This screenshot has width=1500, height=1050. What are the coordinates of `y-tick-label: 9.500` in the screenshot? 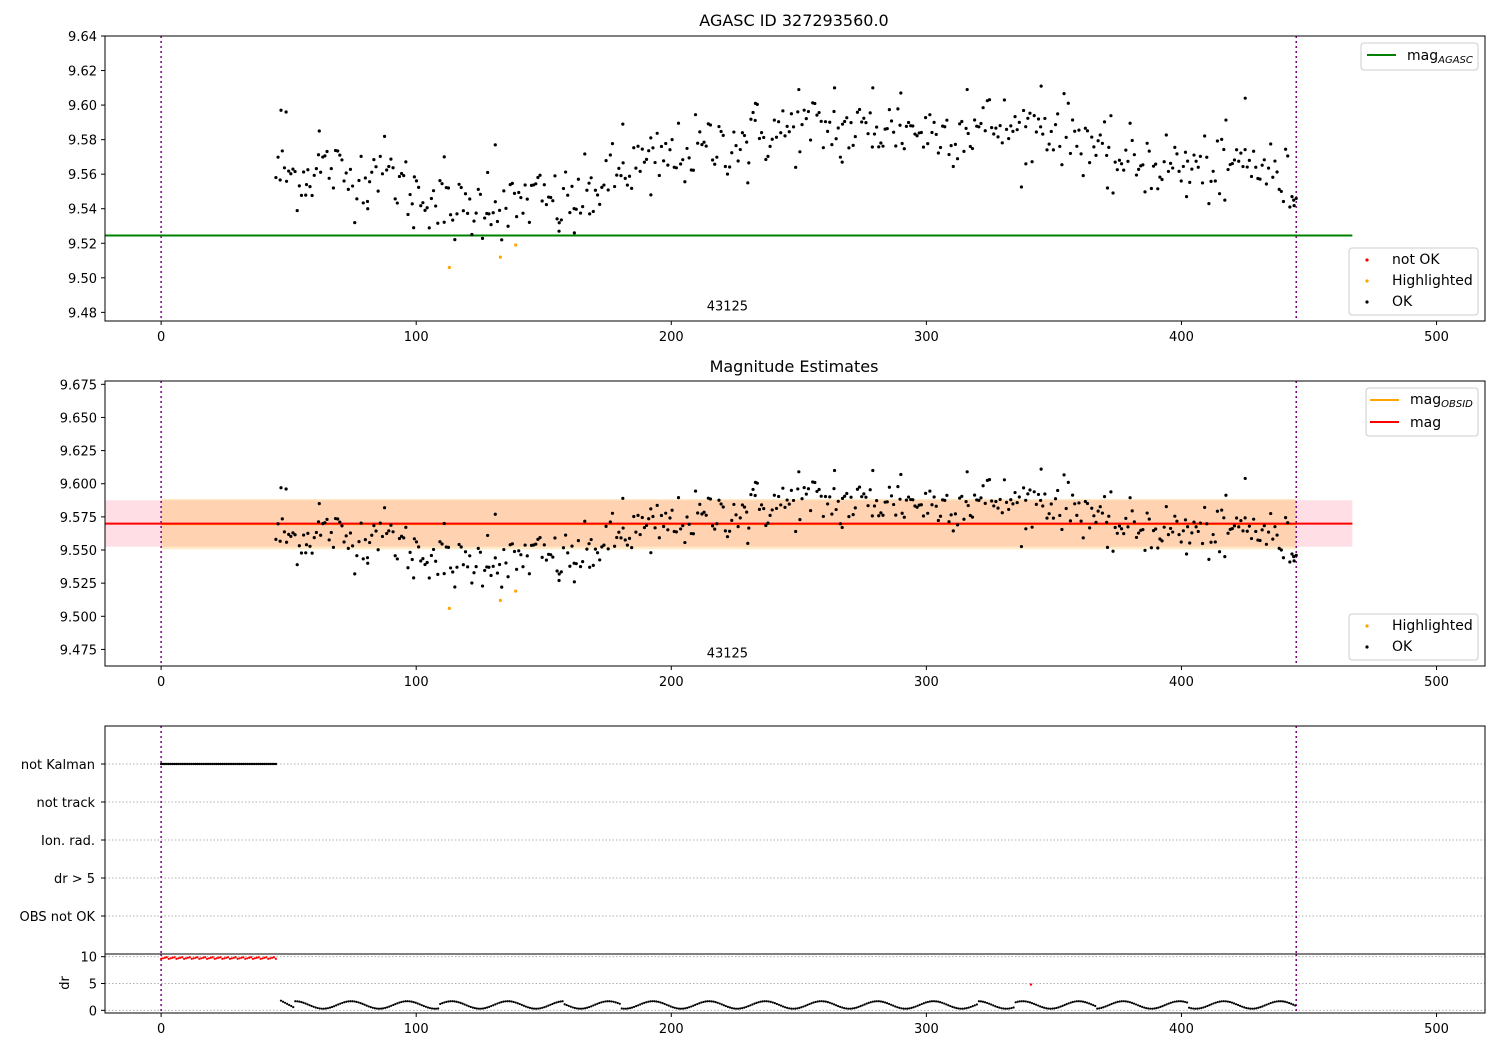 It's located at (78, 617).